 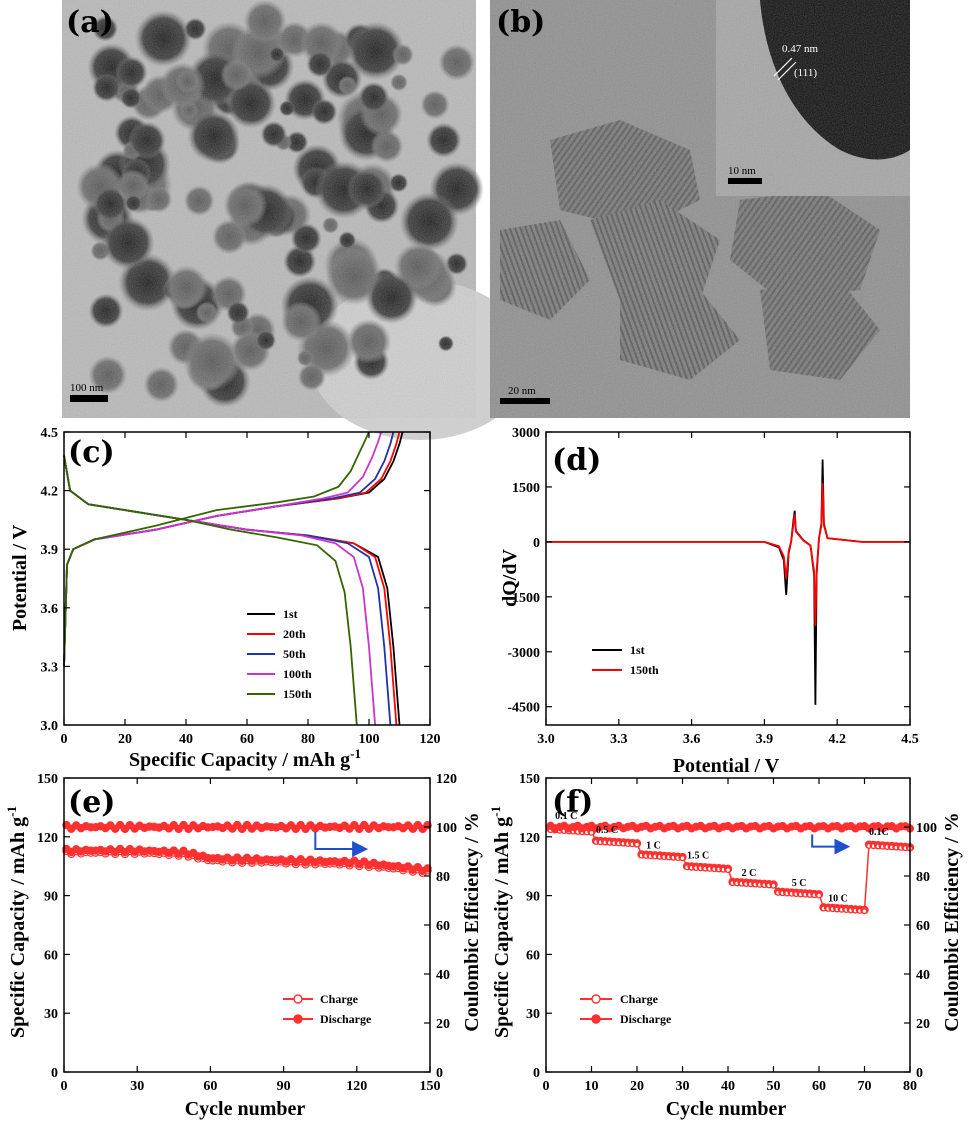 What do you see at coordinates (742, 171) in the screenshot?
I see `panel-b-inset-scale-text: 10 nm` at bounding box center [742, 171].